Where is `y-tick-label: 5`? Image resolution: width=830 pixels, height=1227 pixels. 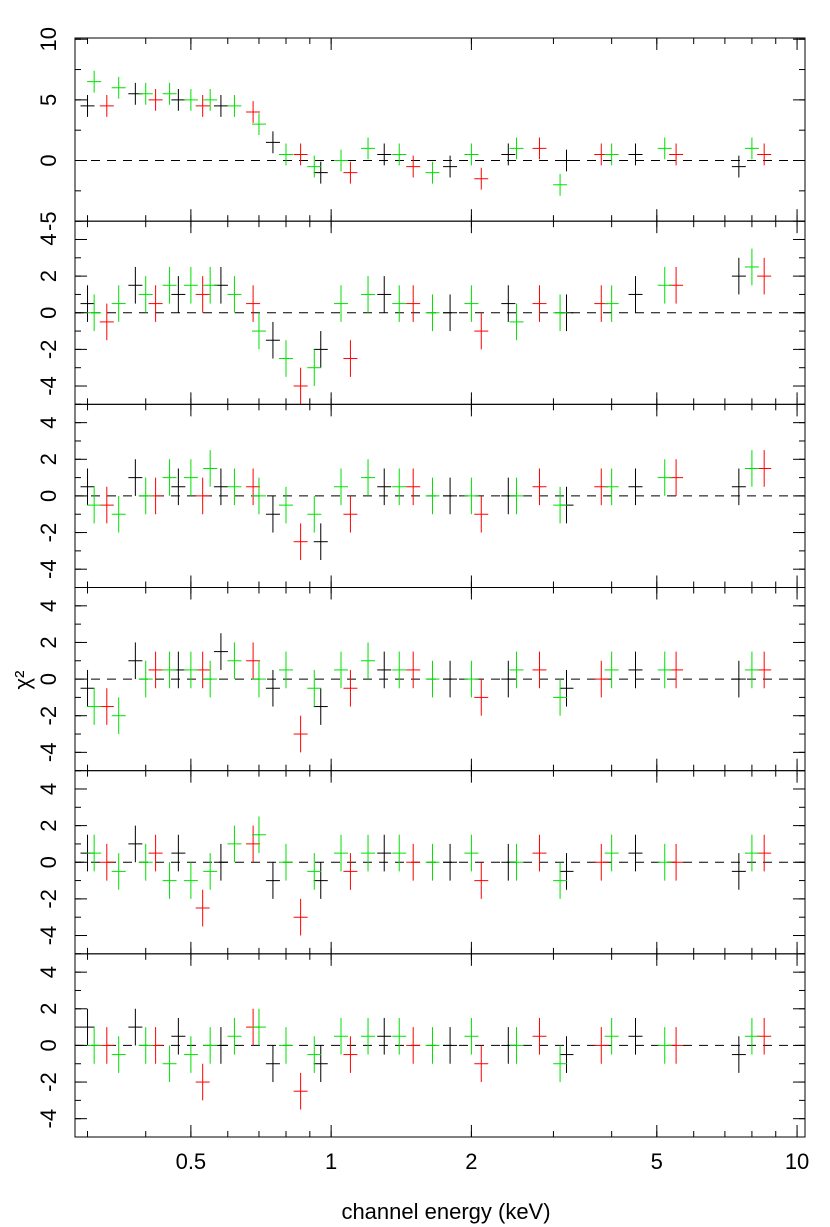
y-tick-label: 5 is located at coordinates (48, 100).